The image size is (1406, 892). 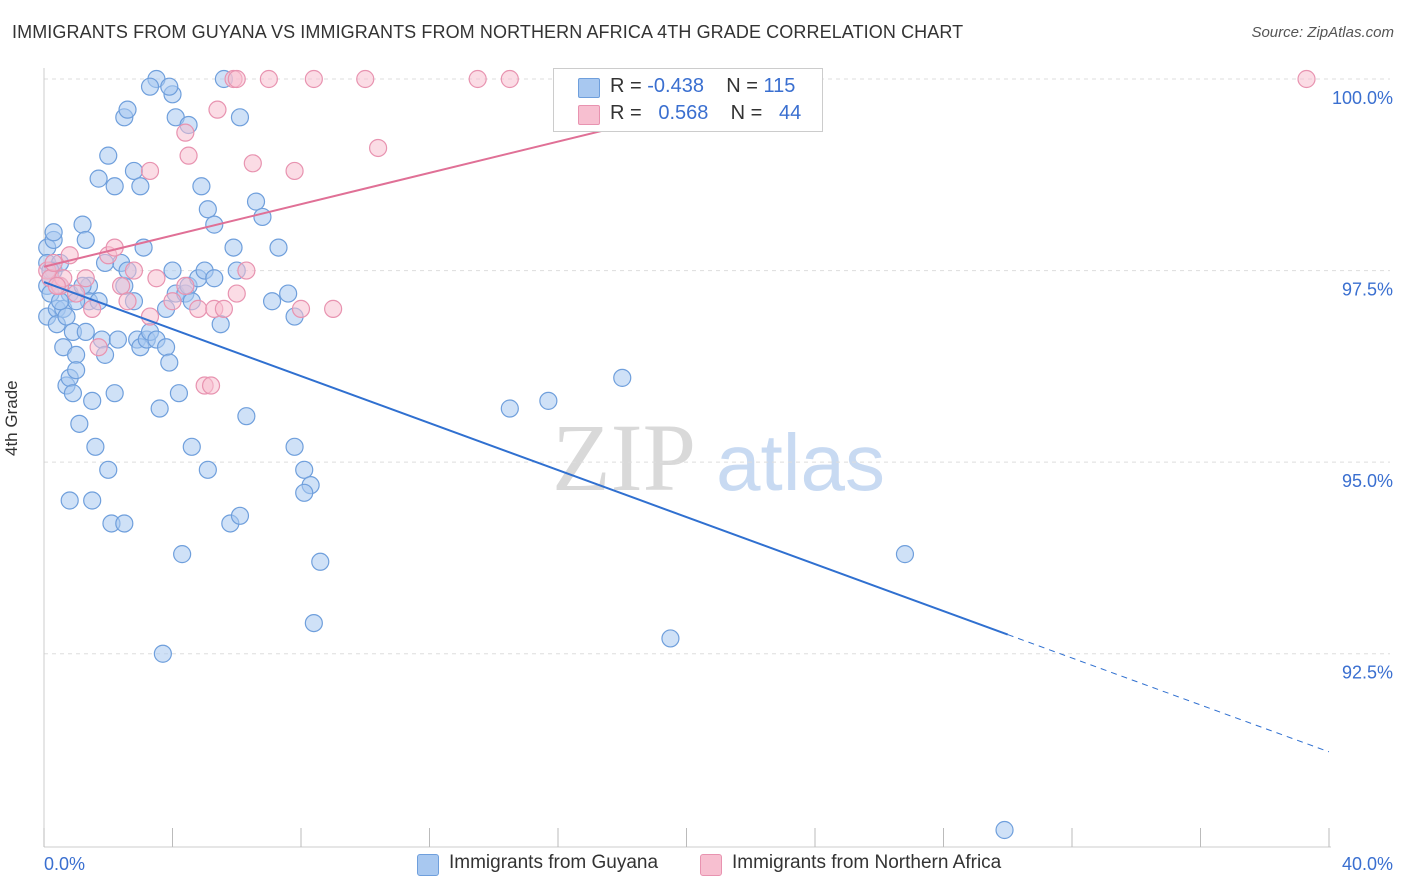 I want to click on nafrica-swatch, so click(x=589, y=115).